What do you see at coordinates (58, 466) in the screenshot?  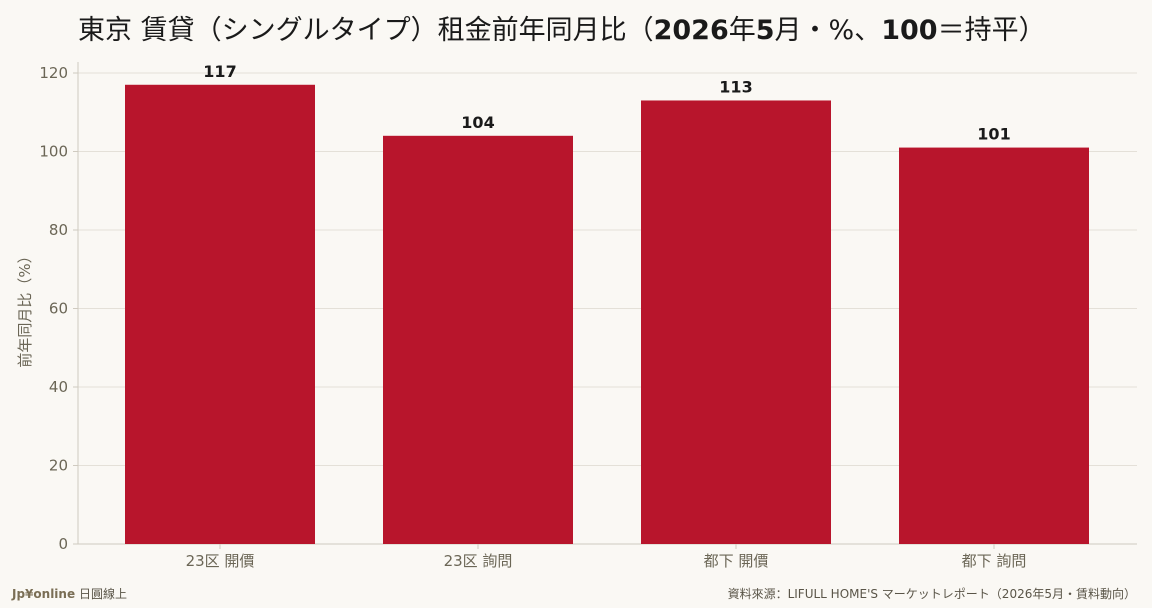 I see `y-tick-label: 20` at bounding box center [58, 466].